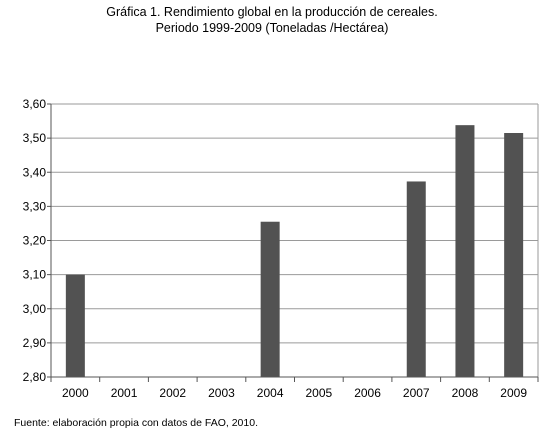 Image resolution: width=544 pixels, height=438 pixels. What do you see at coordinates (75, 325) in the screenshot?
I see `bar-2000` at bounding box center [75, 325].